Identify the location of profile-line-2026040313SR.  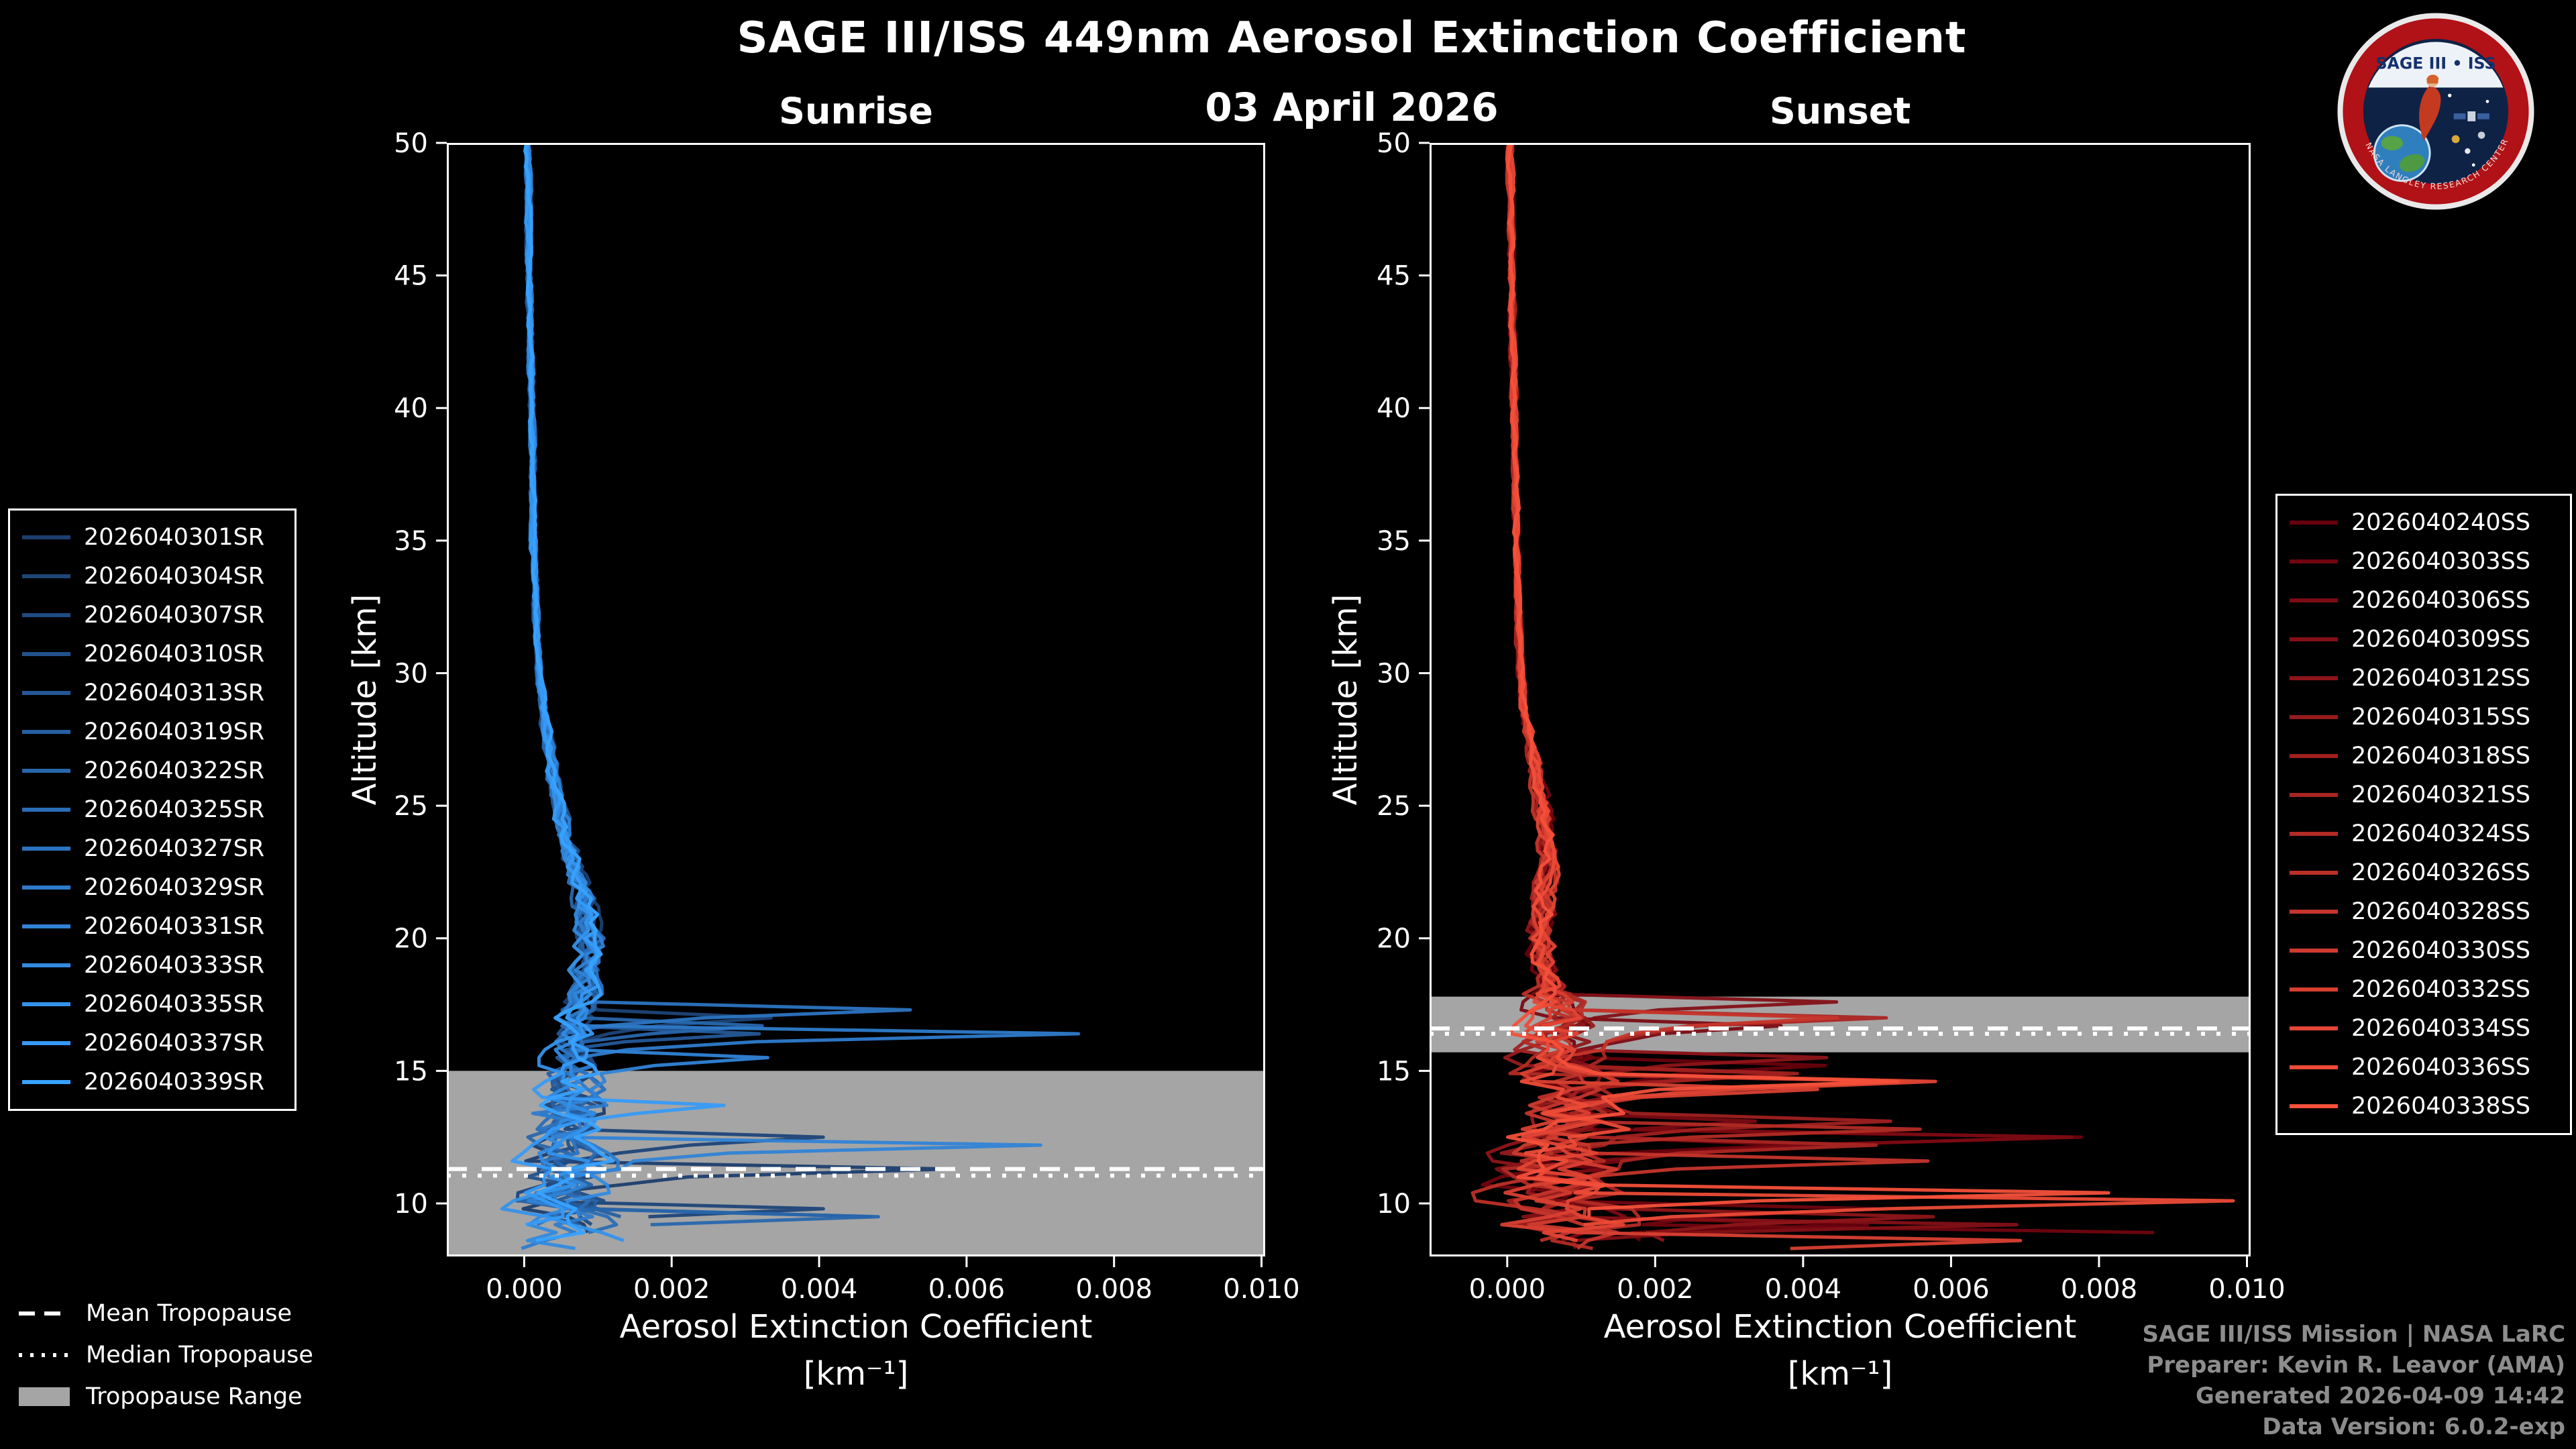
(642, 685).